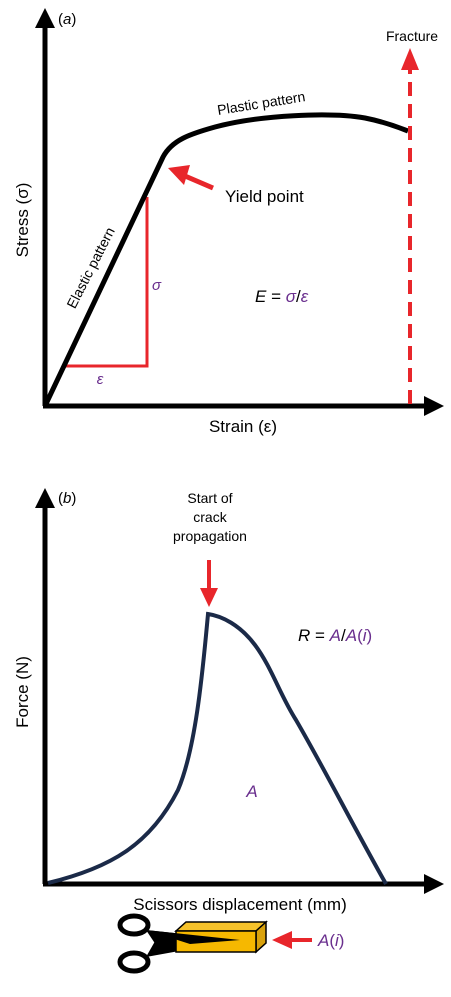 The height and width of the screenshot is (997, 451). I want to click on panel-label: (b), so click(67, 498).